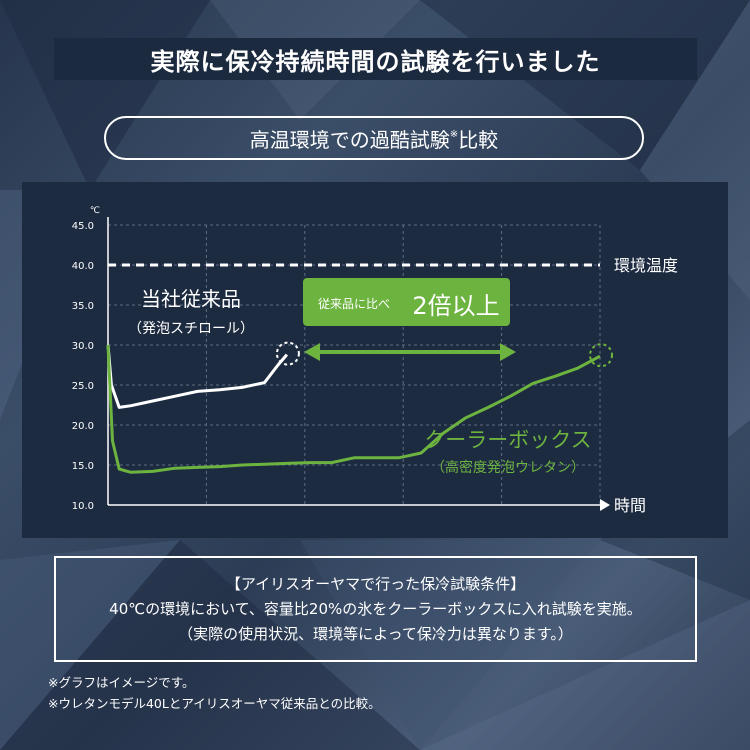  I want to click on comparison-prefix: 従来品に比べ, so click(354, 304).